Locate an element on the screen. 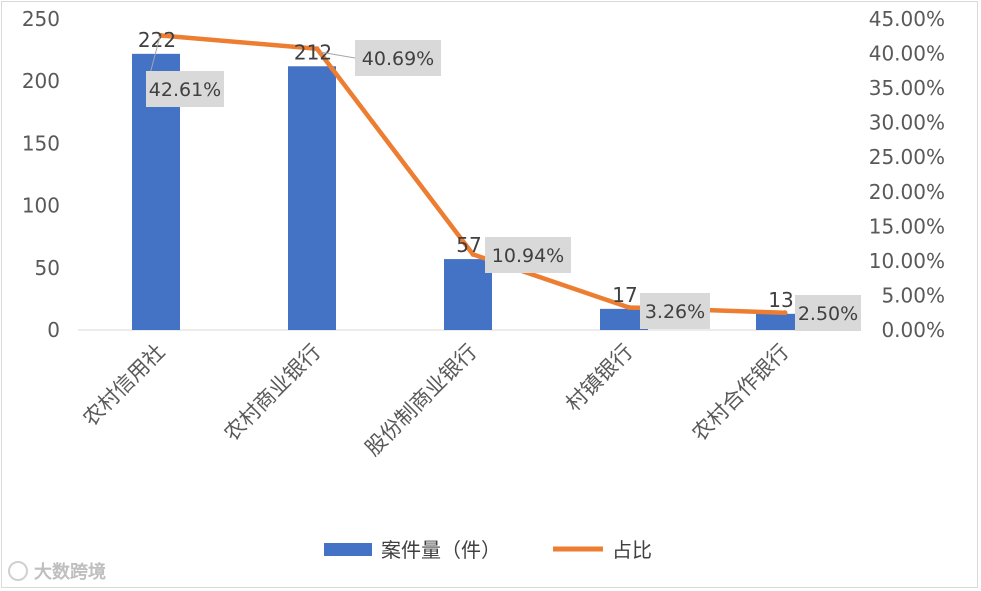 This screenshot has width=981, height=591. x-axis-category-labels: 农村信用社 农村商业银行 股份制商业银行 村镇银行 农村合作银行 is located at coordinates (435, 400).